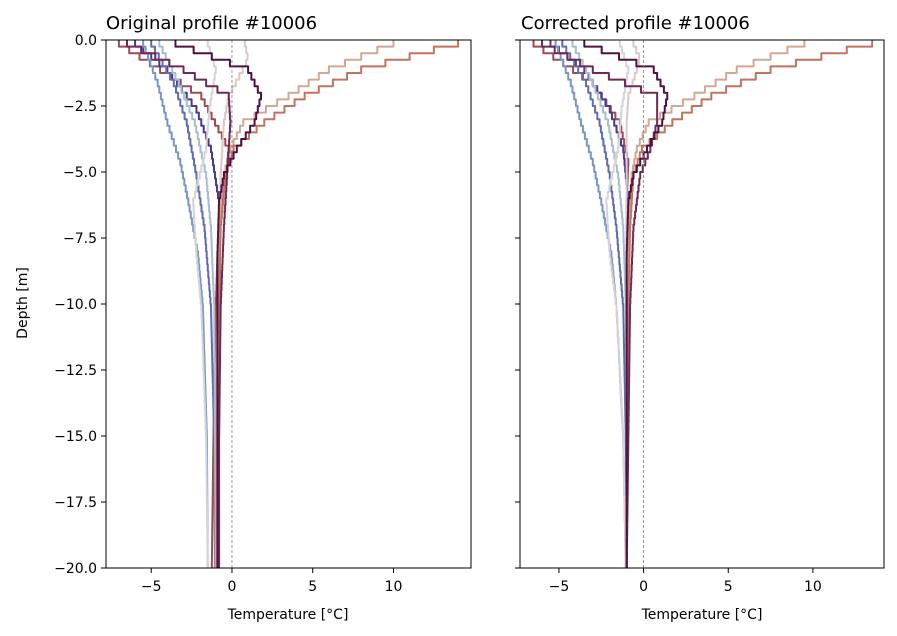 Image resolution: width=897 pixels, height=636 pixels. I want to click on y-tick-label: −5.0, so click(80, 173).